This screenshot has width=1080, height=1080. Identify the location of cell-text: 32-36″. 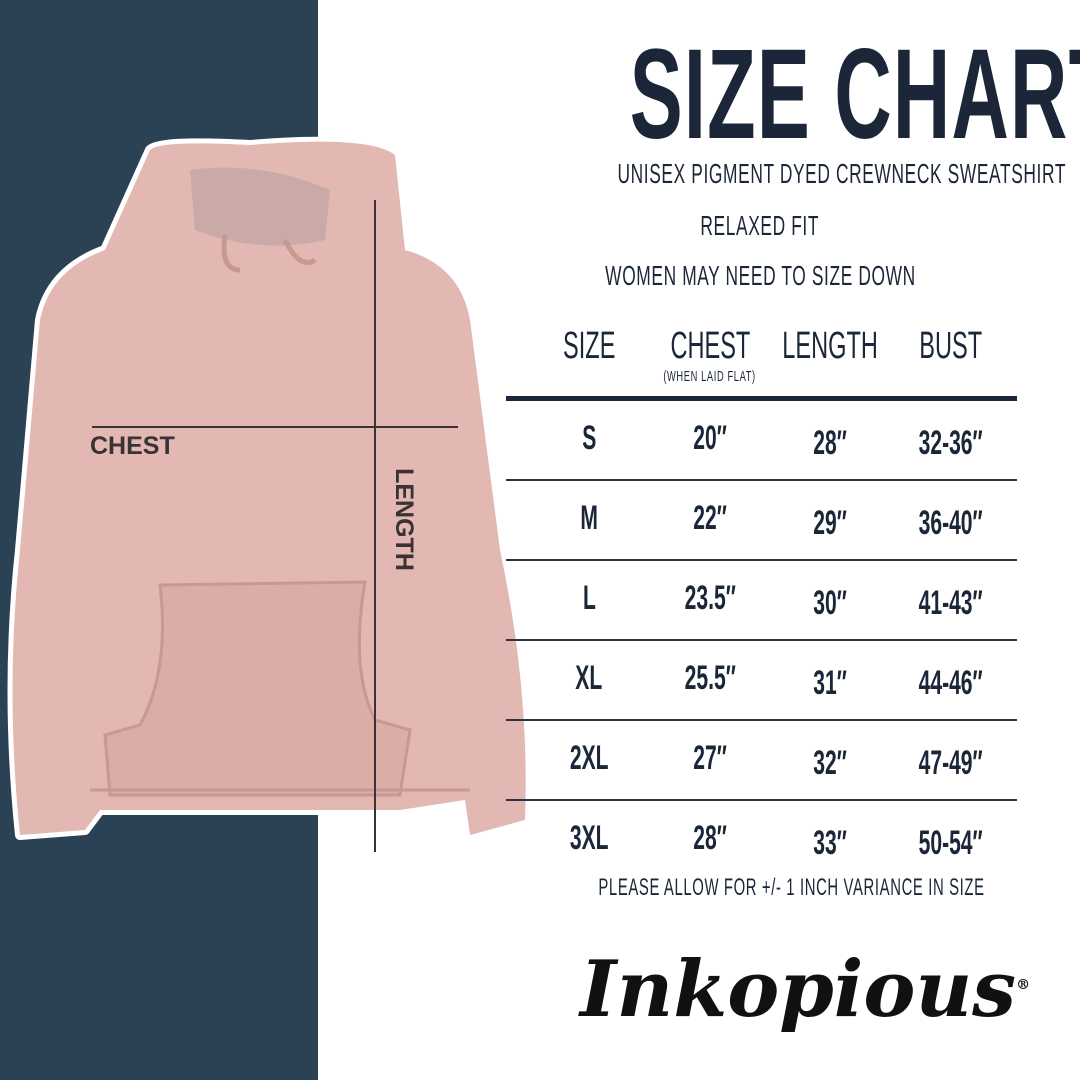
(951, 443).